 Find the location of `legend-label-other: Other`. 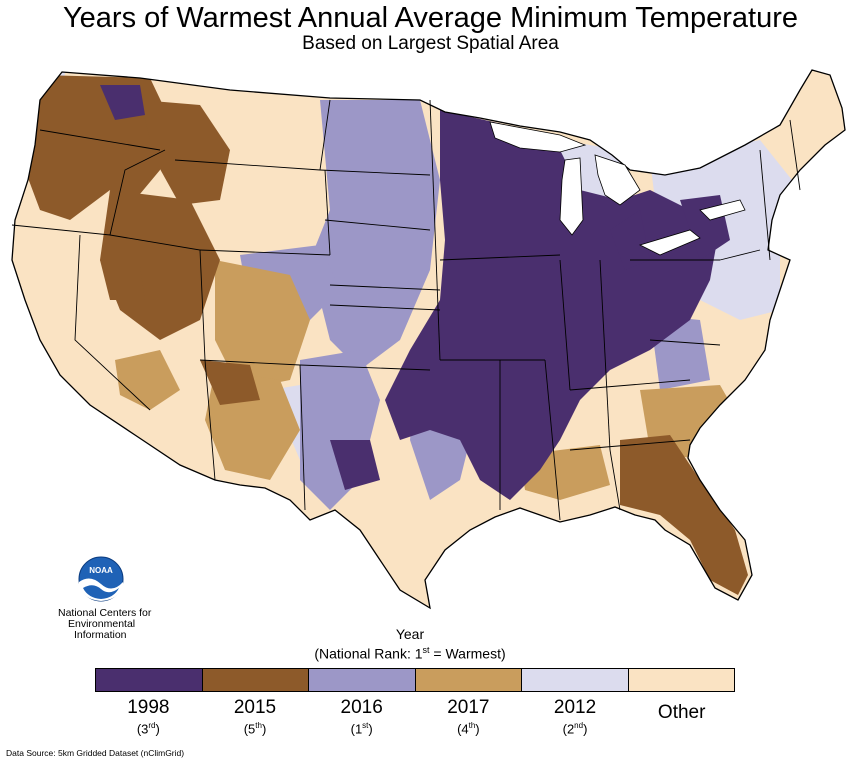

legend-label-other: Other is located at coordinates (681, 717).